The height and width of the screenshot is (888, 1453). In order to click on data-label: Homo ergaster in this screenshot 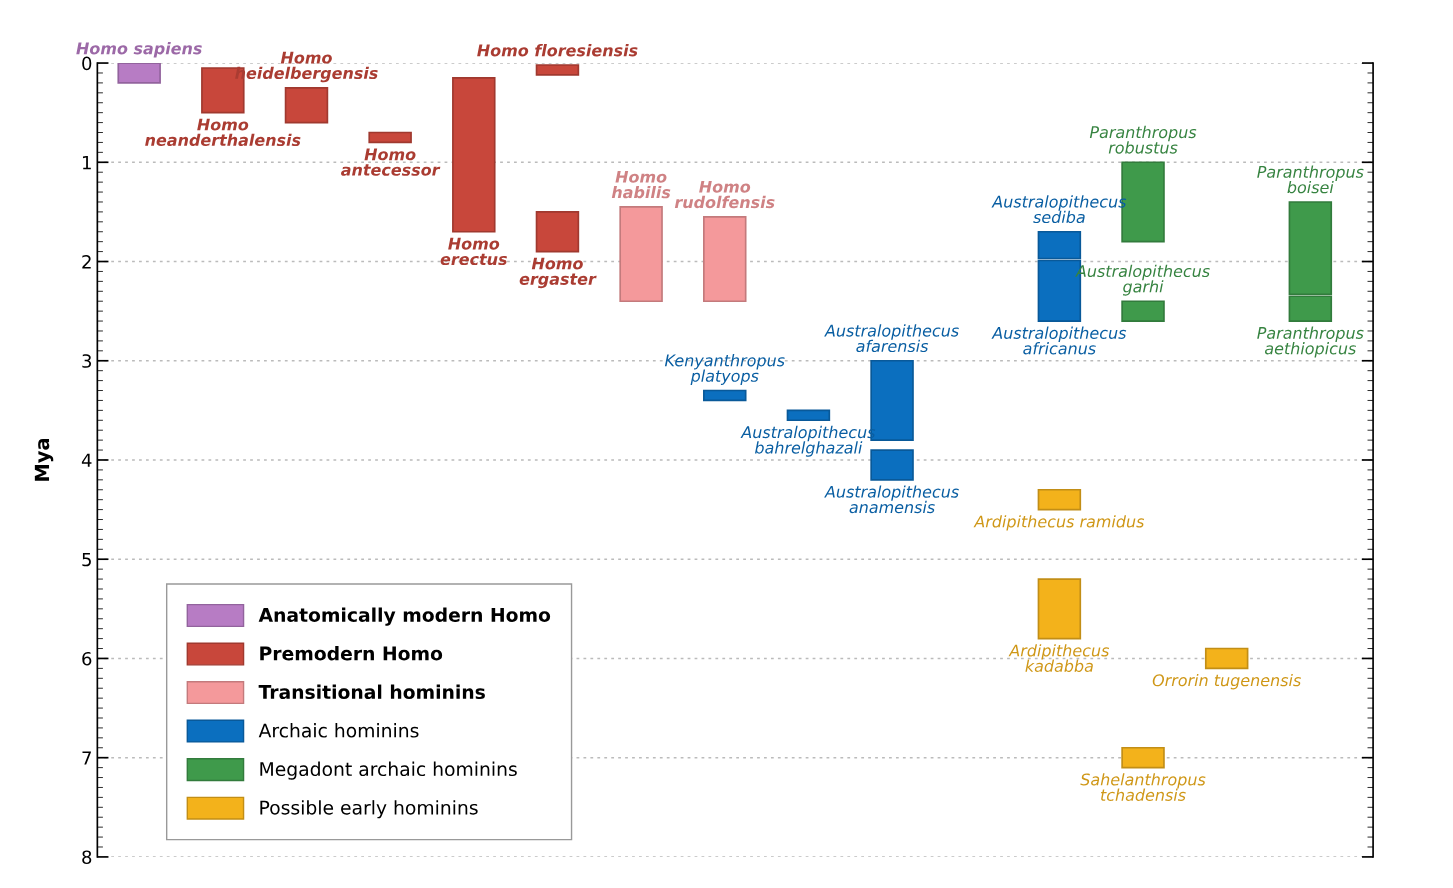, I will do `click(558, 273)`.